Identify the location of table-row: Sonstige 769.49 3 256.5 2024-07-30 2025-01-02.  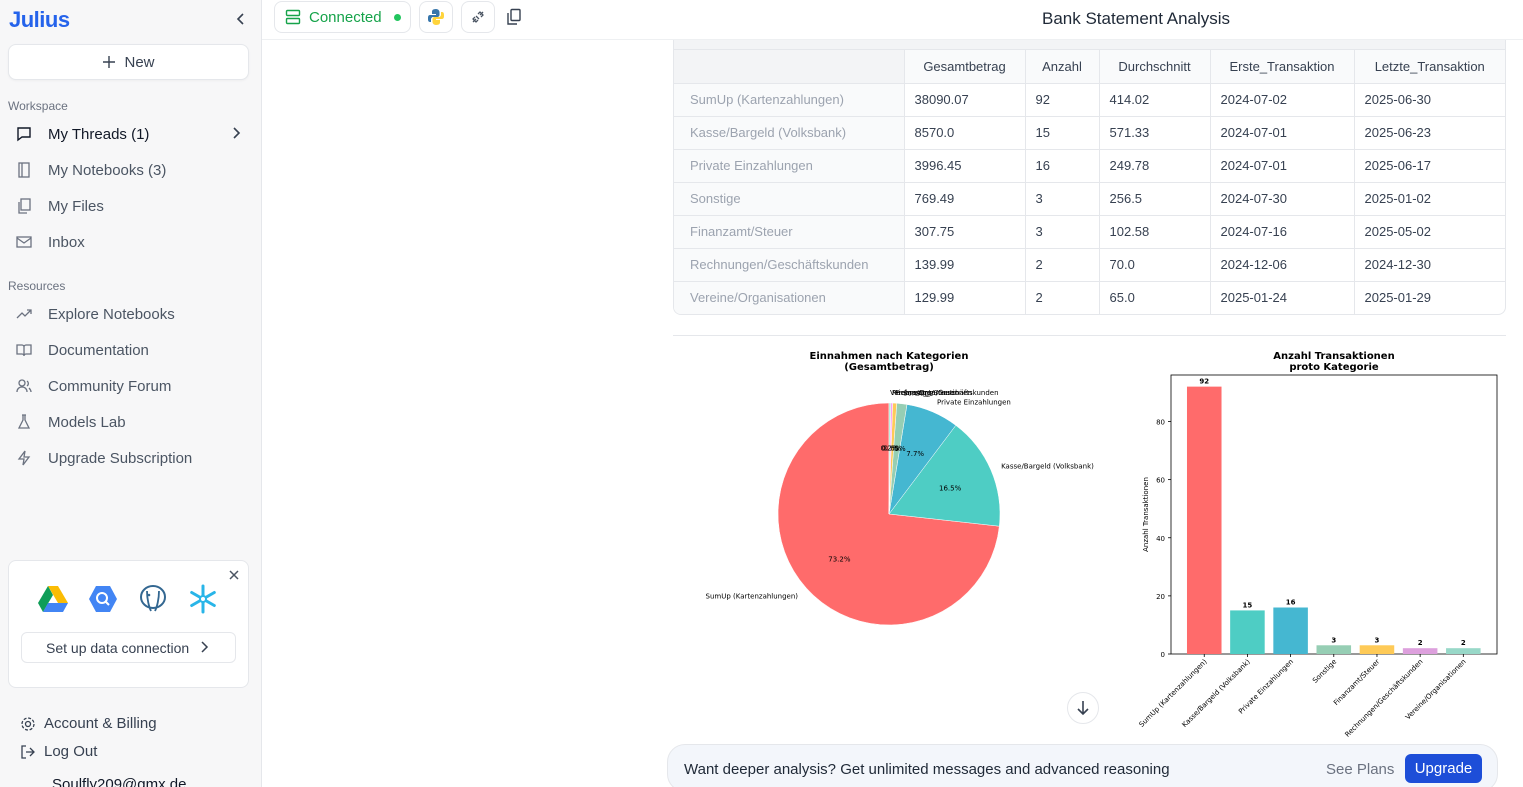
(1089, 199).